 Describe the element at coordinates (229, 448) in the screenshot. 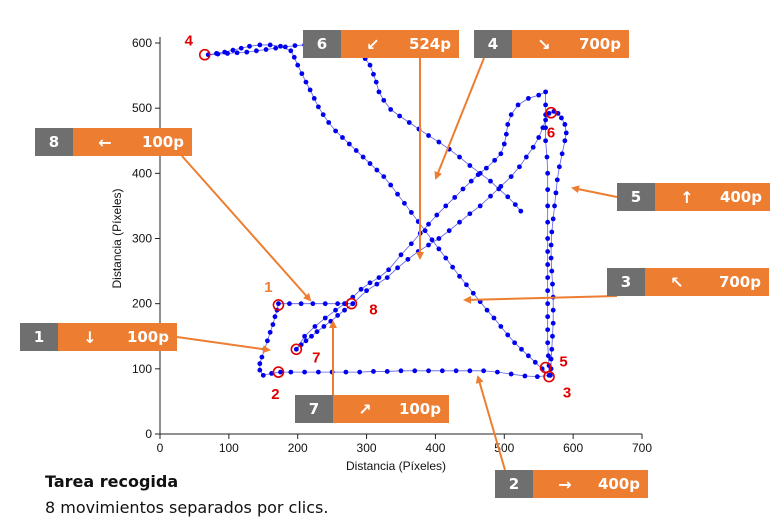

I see `x-tick-label: 100` at that location.